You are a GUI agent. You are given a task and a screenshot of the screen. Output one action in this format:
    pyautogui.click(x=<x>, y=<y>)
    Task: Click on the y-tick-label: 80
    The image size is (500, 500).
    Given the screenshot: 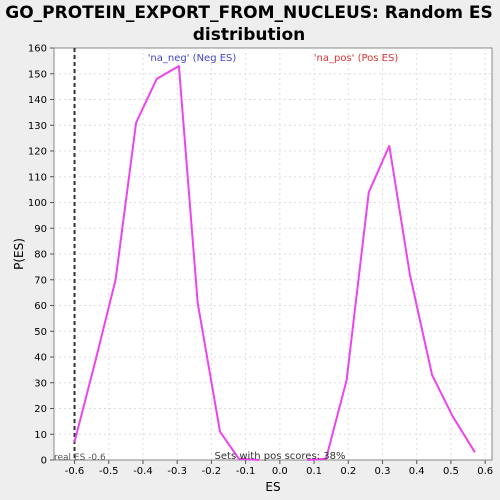 What is the action you would take?
    pyautogui.click(x=40, y=255)
    